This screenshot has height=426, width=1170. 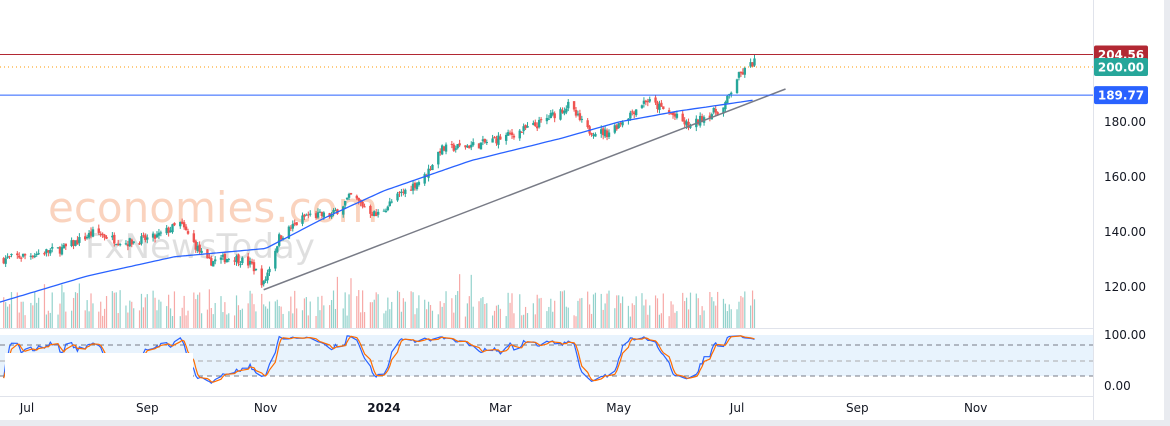 I want to click on horizontal-levels, so click(x=546, y=74).